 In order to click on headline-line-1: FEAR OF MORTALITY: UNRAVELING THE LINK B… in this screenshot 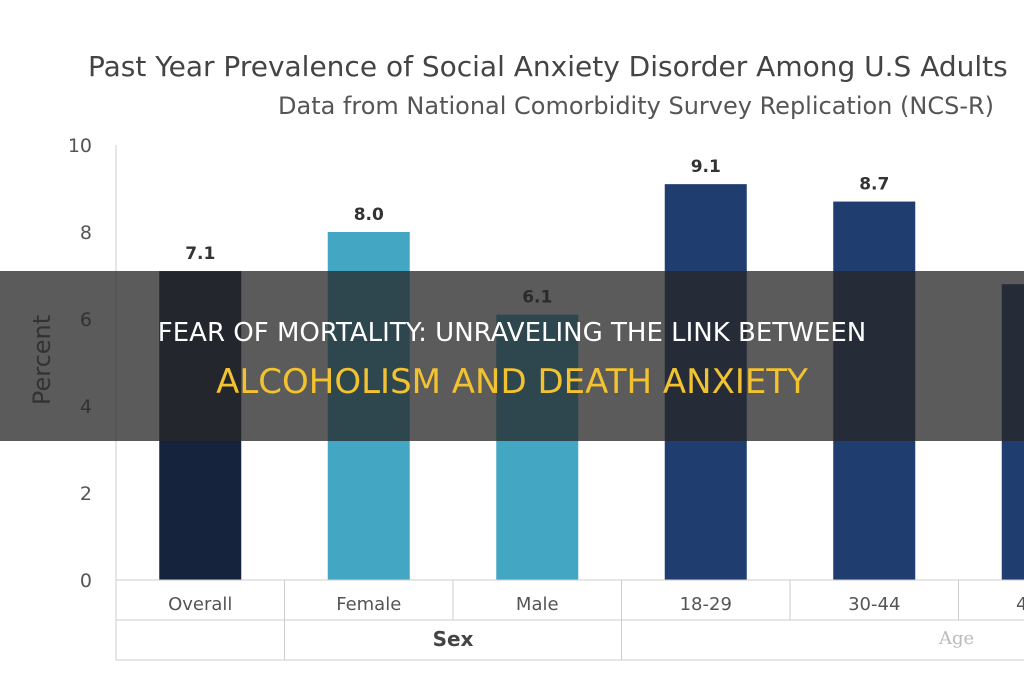, I will do `click(512, 333)`.